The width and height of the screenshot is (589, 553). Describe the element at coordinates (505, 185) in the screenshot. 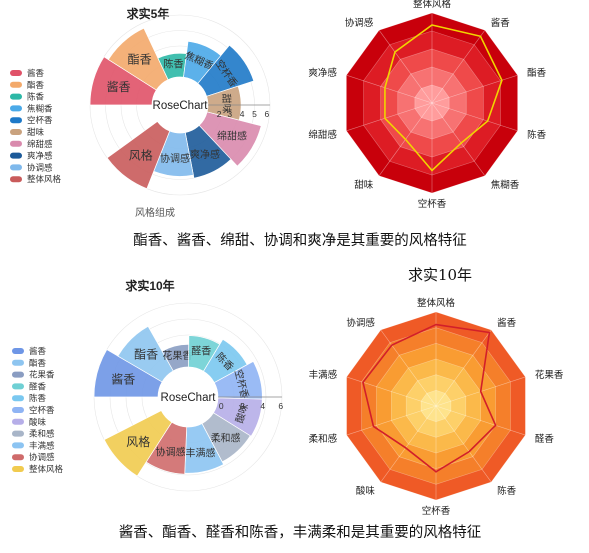

I see `radar-axis-label: 焦糊香` at that location.